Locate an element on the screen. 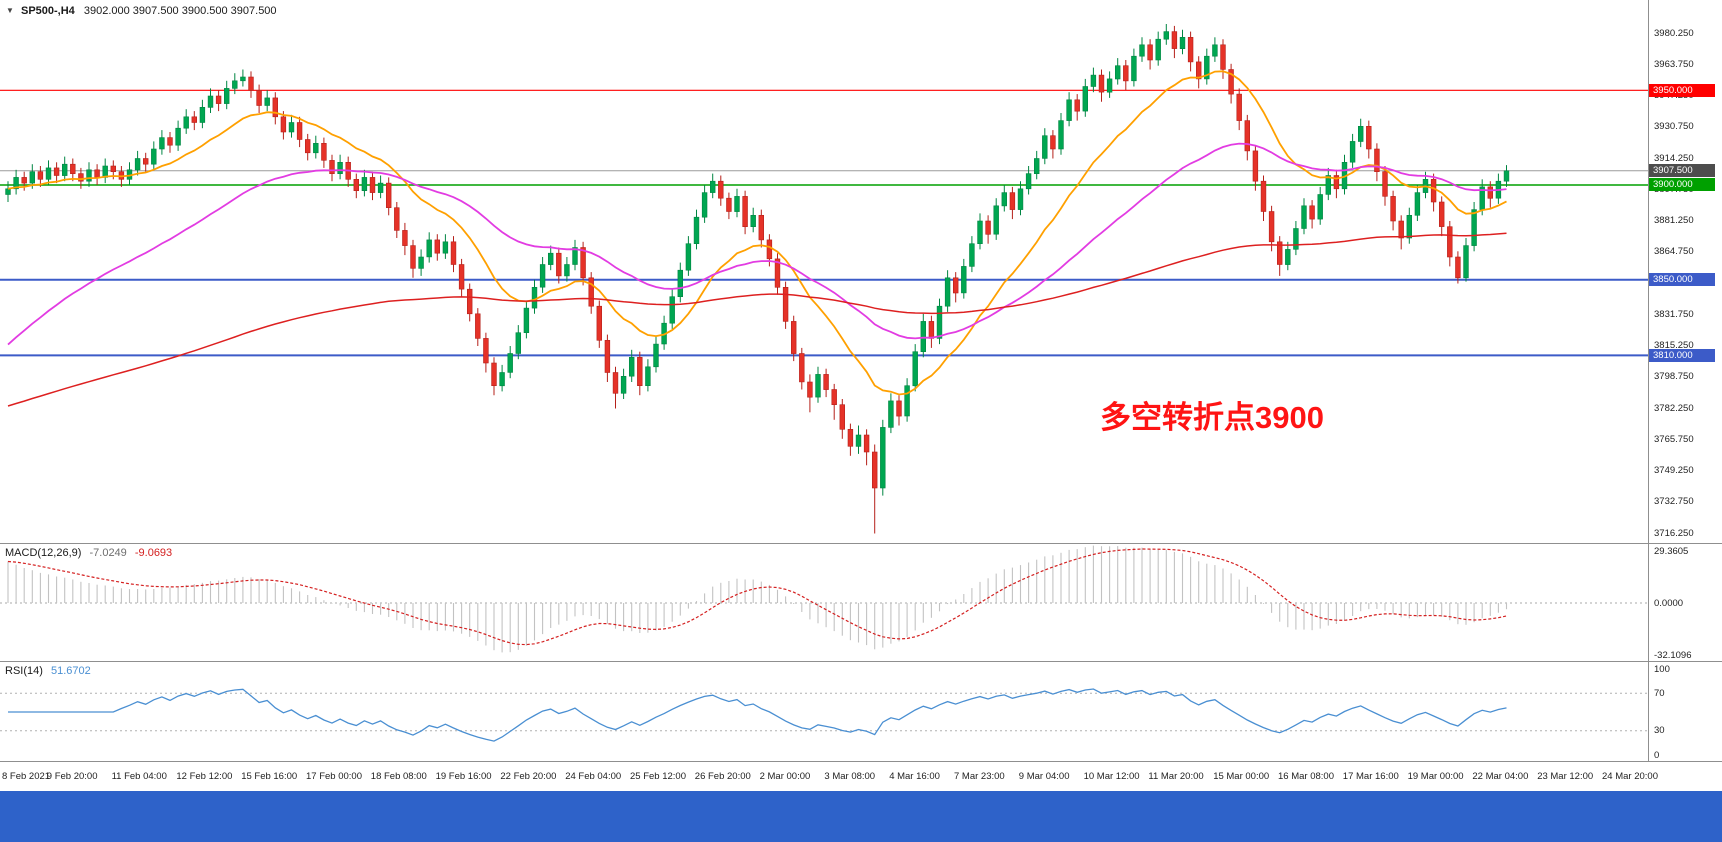 This screenshot has width=1722, height=842. time-axis-label: 15 Mar 00:00 is located at coordinates (1241, 776).